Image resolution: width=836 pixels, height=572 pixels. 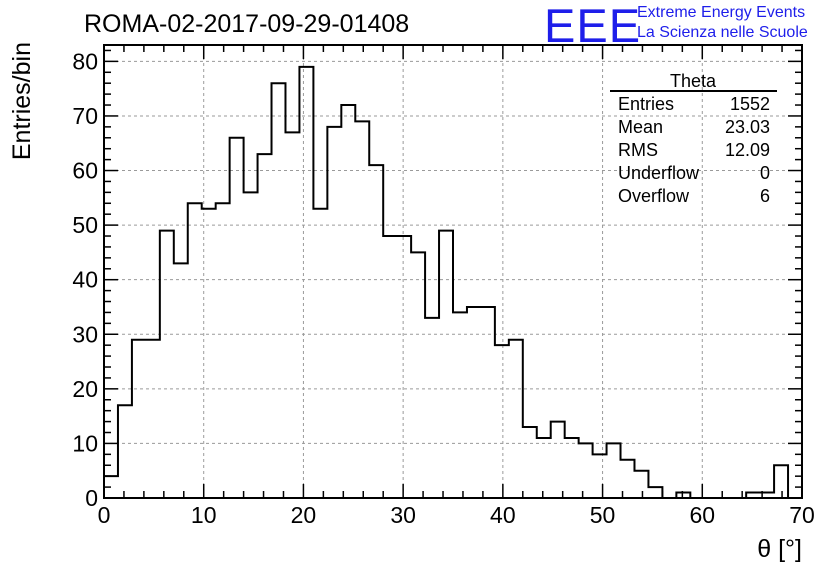 I want to click on y-tick-label: 0, so click(x=91, y=498).